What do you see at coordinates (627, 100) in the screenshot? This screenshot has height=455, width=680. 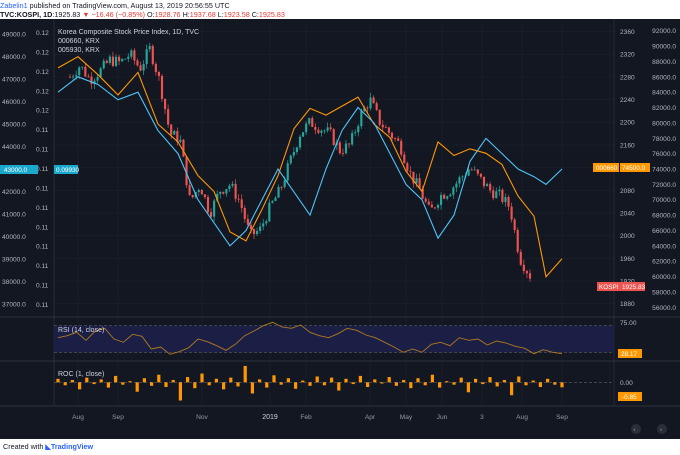 I see `right-axis-kospi-tick: 2240` at bounding box center [627, 100].